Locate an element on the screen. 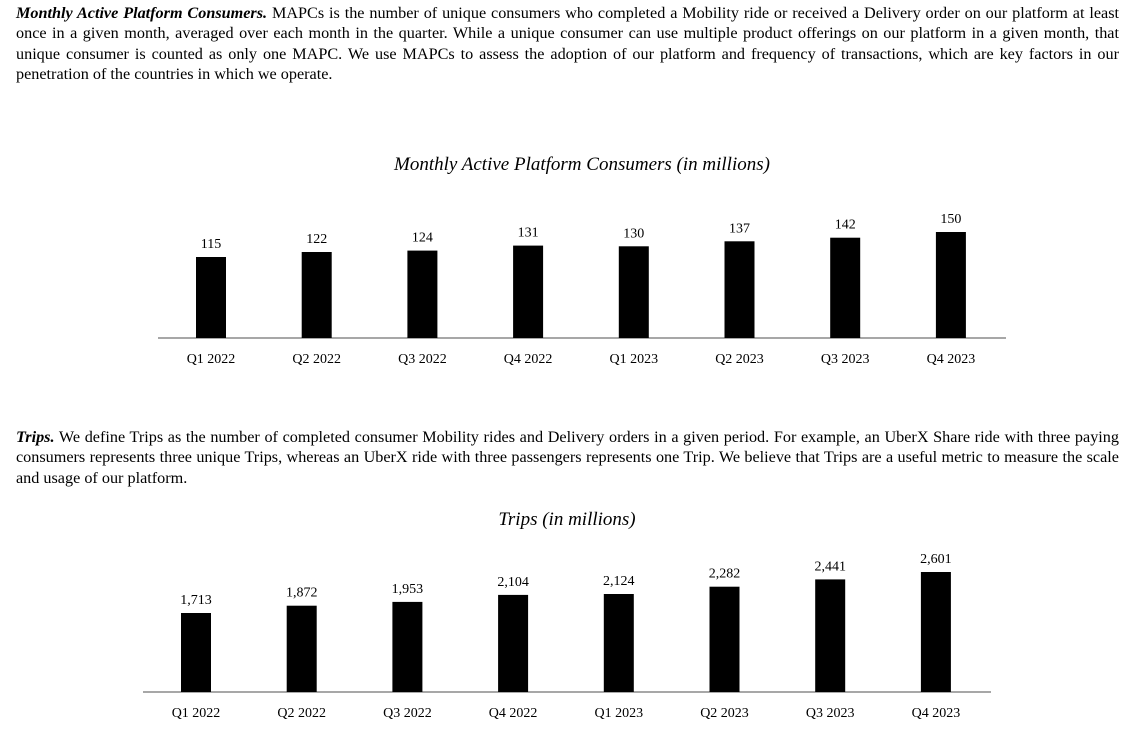  data-label: 130 is located at coordinates (633, 233).